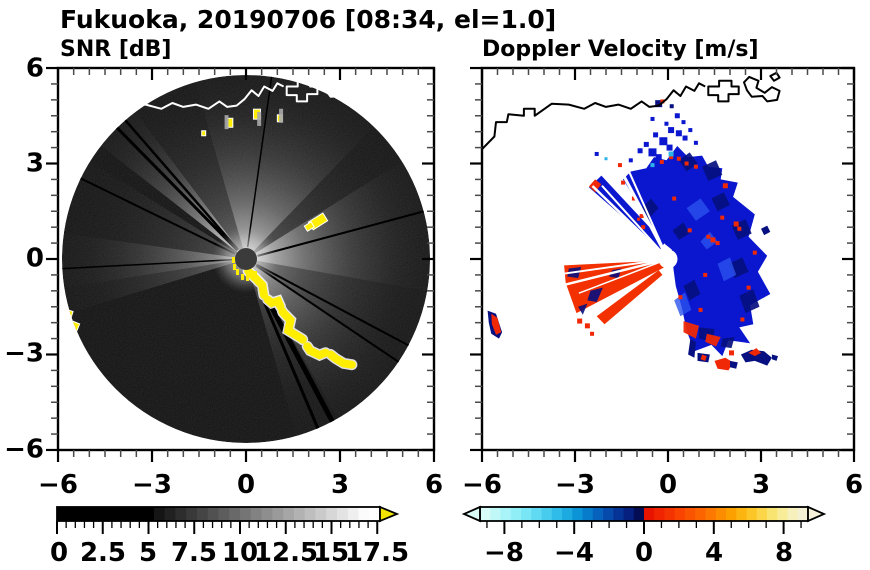  I want to click on y-tick-label: 0, so click(34, 258).